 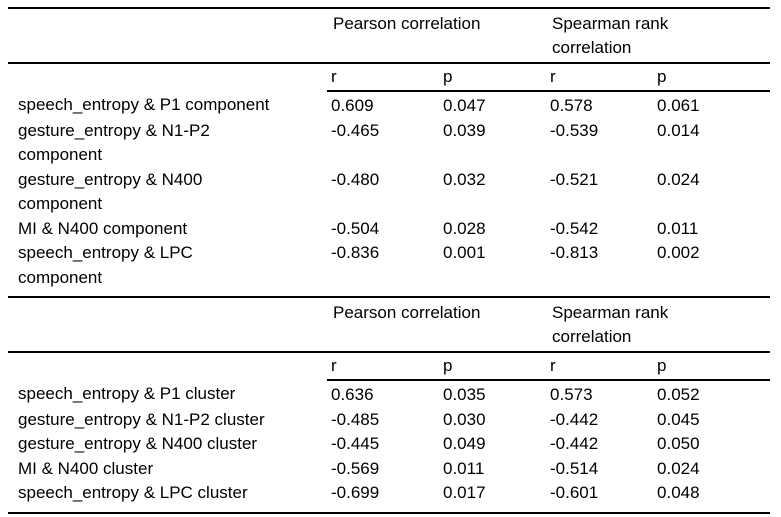 I want to click on spearman-r-value: -0.514, so click(x=574, y=468).